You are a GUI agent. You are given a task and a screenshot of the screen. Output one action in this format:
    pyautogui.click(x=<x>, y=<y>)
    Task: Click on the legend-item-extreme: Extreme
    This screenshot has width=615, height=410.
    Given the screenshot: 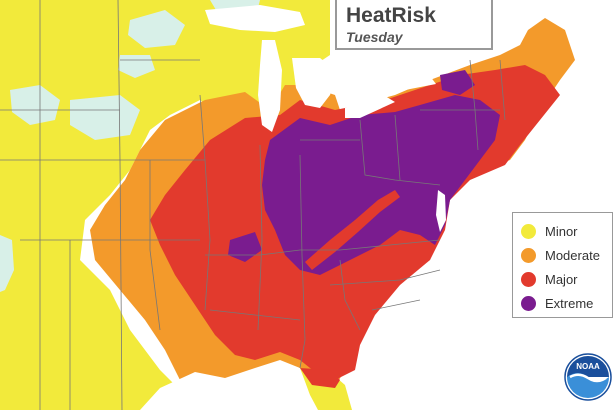 What is the action you would take?
    pyautogui.click(x=566, y=303)
    